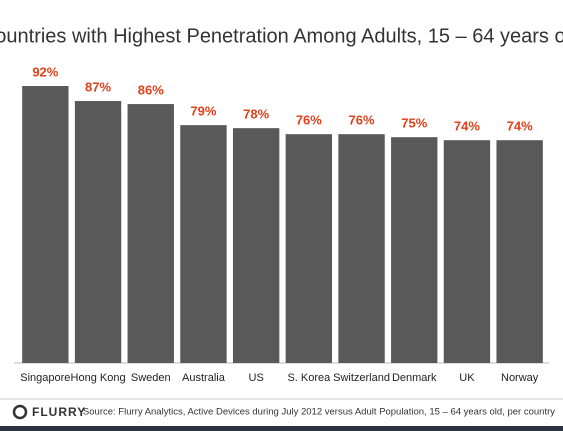  Describe the element at coordinates (414, 378) in the screenshot. I see `x-tick-label: Denmark` at that location.